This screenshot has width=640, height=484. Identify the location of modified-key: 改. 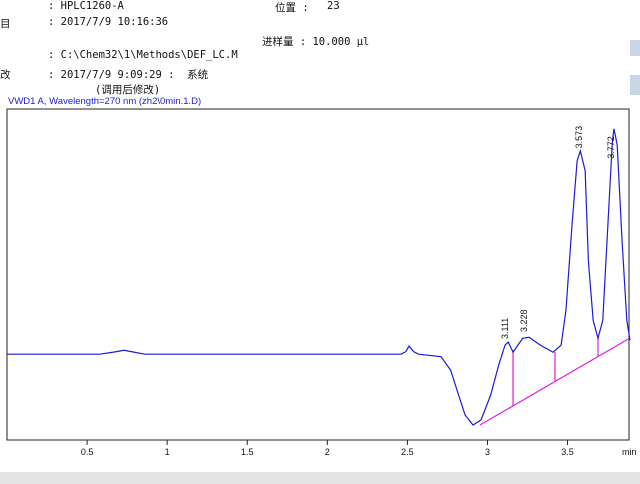
(5, 75).